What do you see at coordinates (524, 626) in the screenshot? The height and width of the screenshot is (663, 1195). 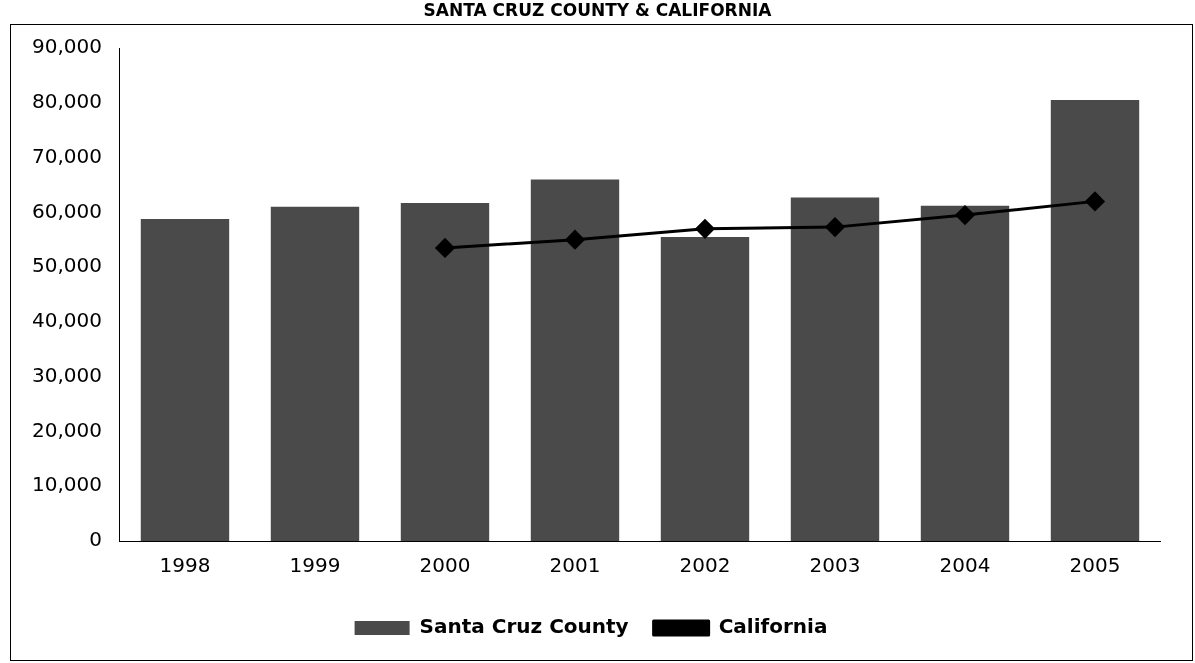 I see `legend-label: Santa Cruz County` at bounding box center [524, 626].